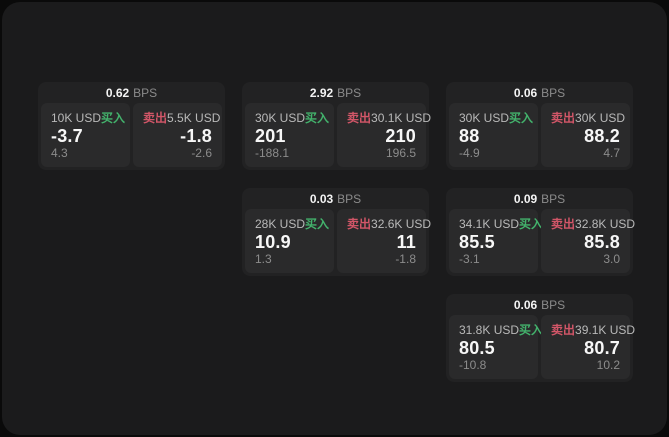  What do you see at coordinates (406, 242) in the screenshot?
I see `sell-price: 11` at bounding box center [406, 242].